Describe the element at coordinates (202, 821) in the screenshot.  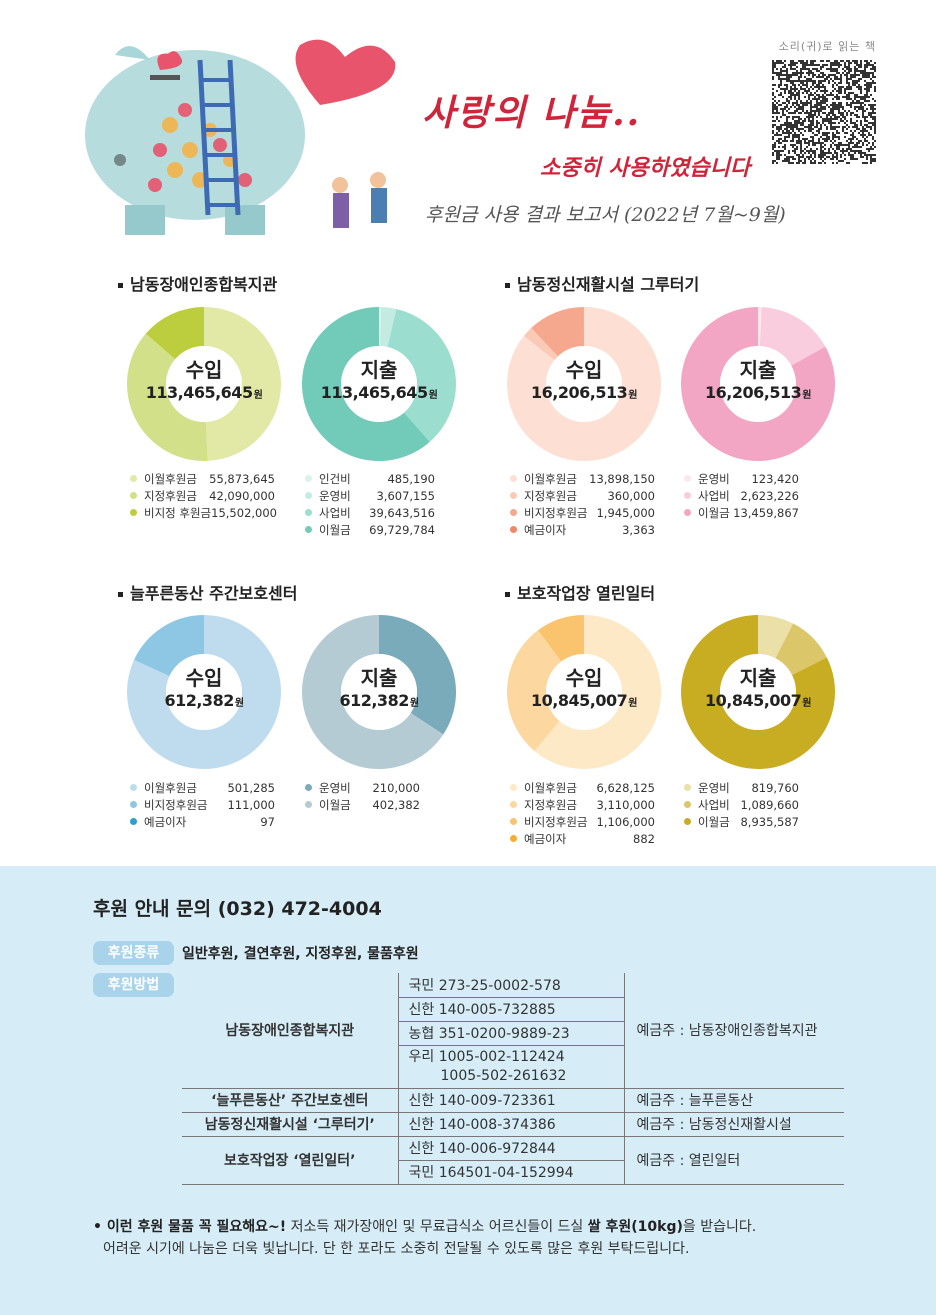
I see `legend-item: 예금이자 97` at that location.